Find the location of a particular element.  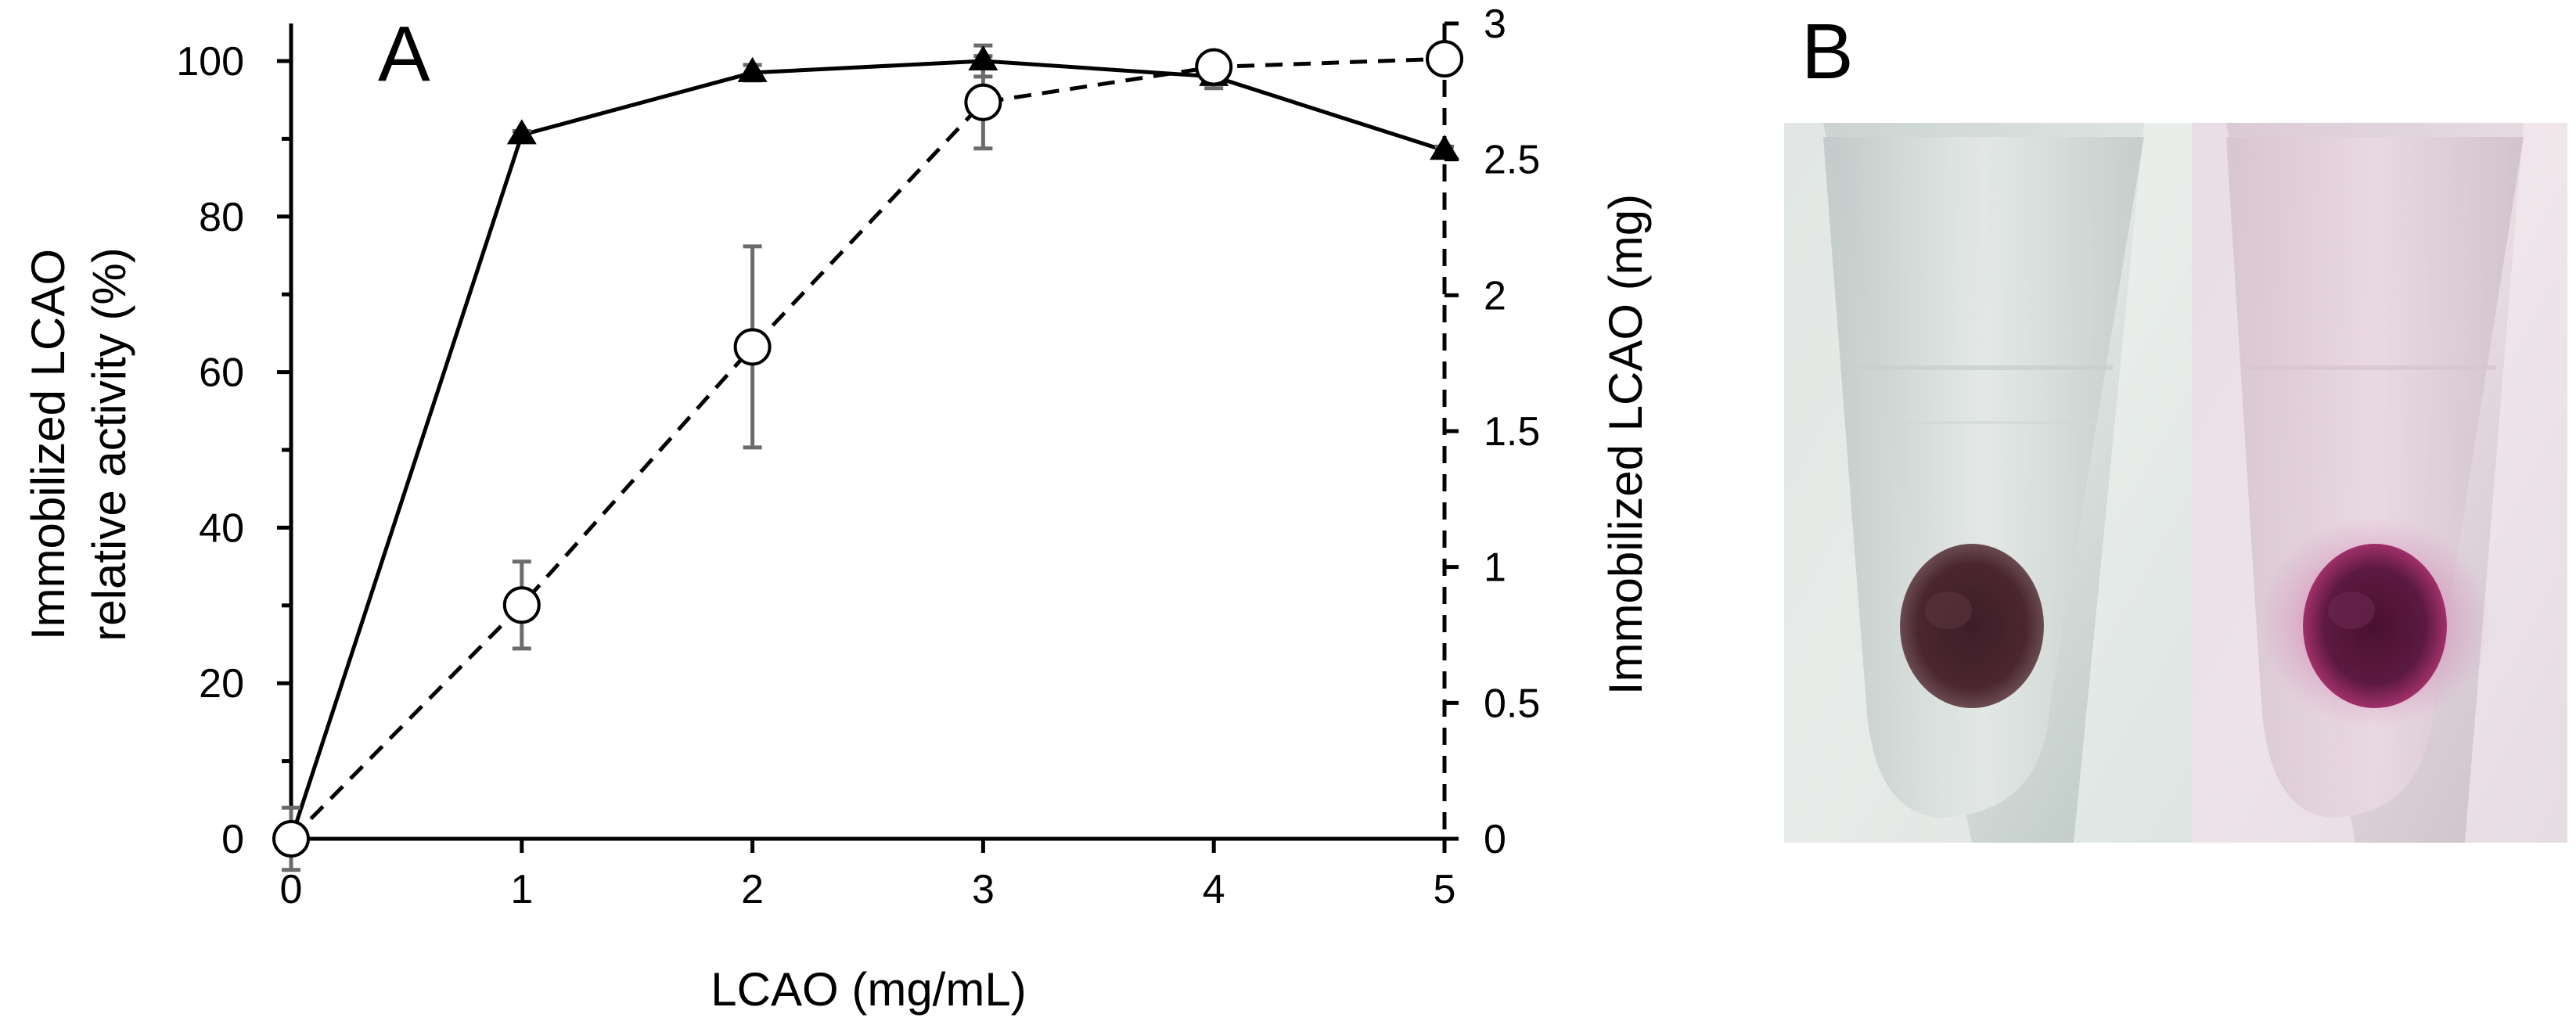

y2-tick-label: 1 is located at coordinates (1495, 568).